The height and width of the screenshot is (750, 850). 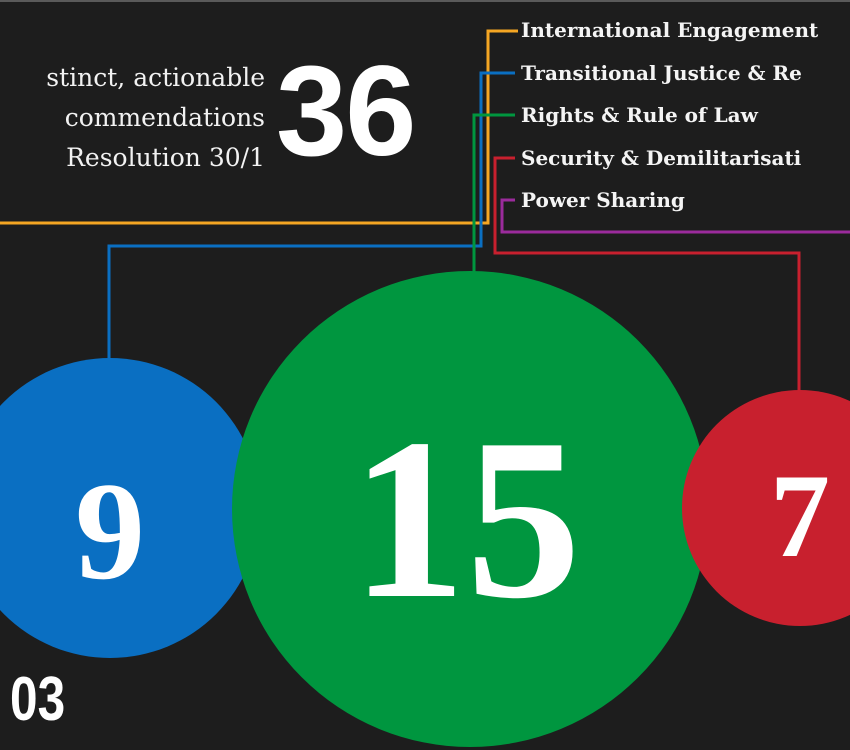 I want to click on bubble-value-rights: 15, so click(x=466, y=518).